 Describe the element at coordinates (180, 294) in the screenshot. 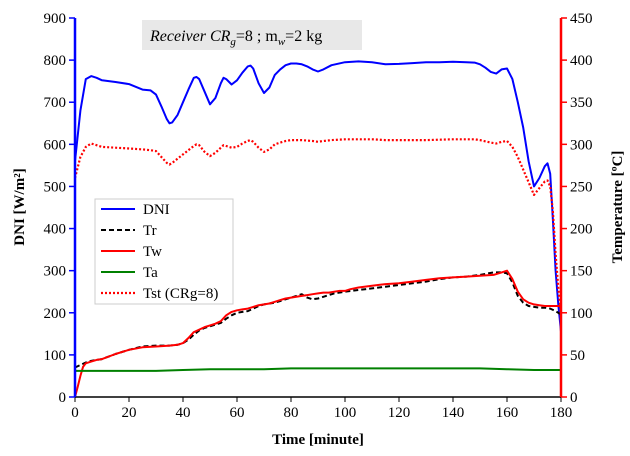

I see `legend-label: Tst (CRg=8)` at that location.